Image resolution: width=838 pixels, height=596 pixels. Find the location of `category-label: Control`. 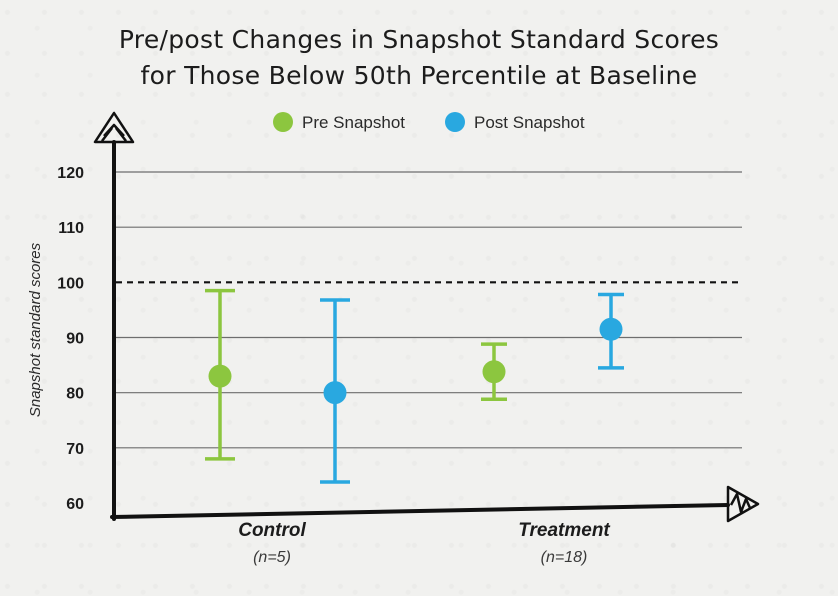

category-label: Control is located at coordinates (272, 530).